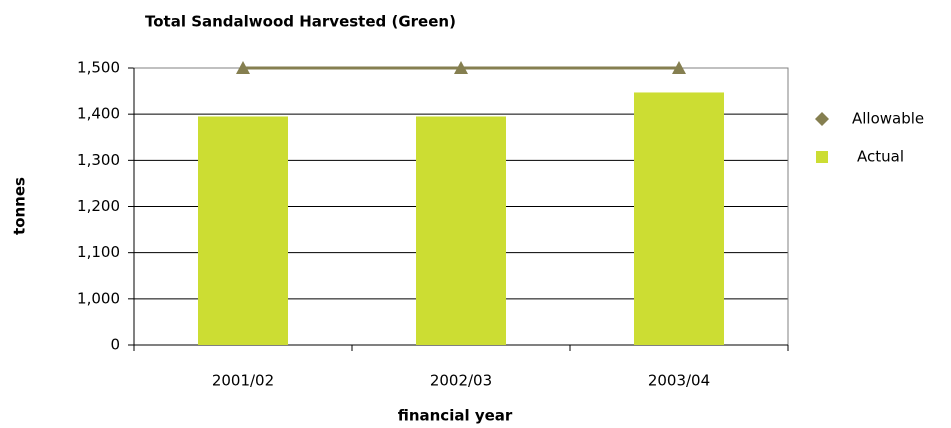  I want to click on y-tick-label: 1,000, so click(98, 298).